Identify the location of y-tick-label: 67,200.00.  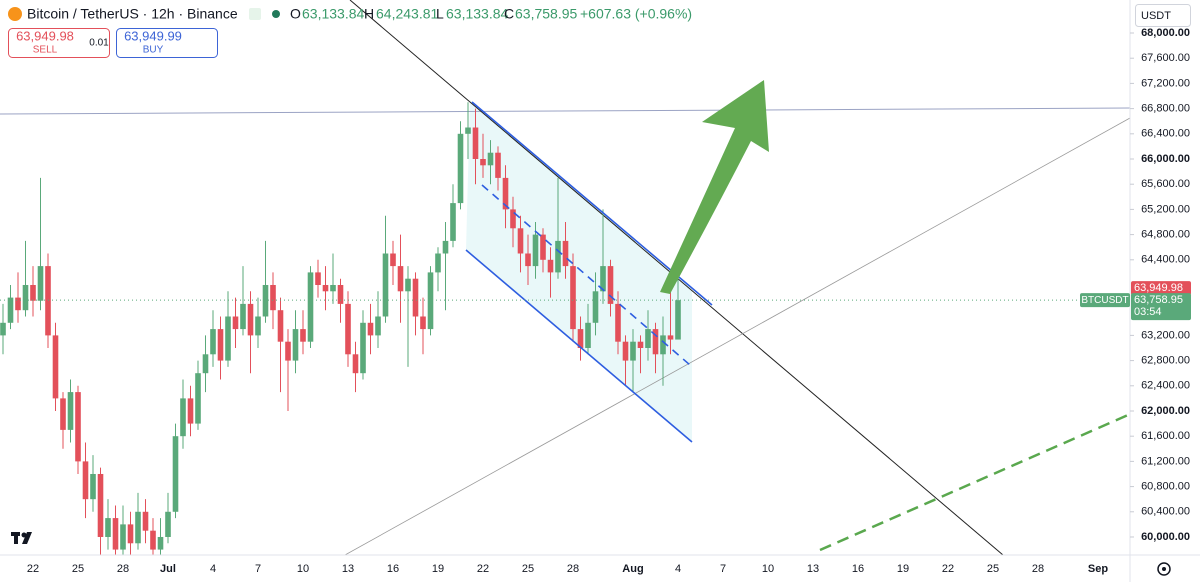
(1165, 83).